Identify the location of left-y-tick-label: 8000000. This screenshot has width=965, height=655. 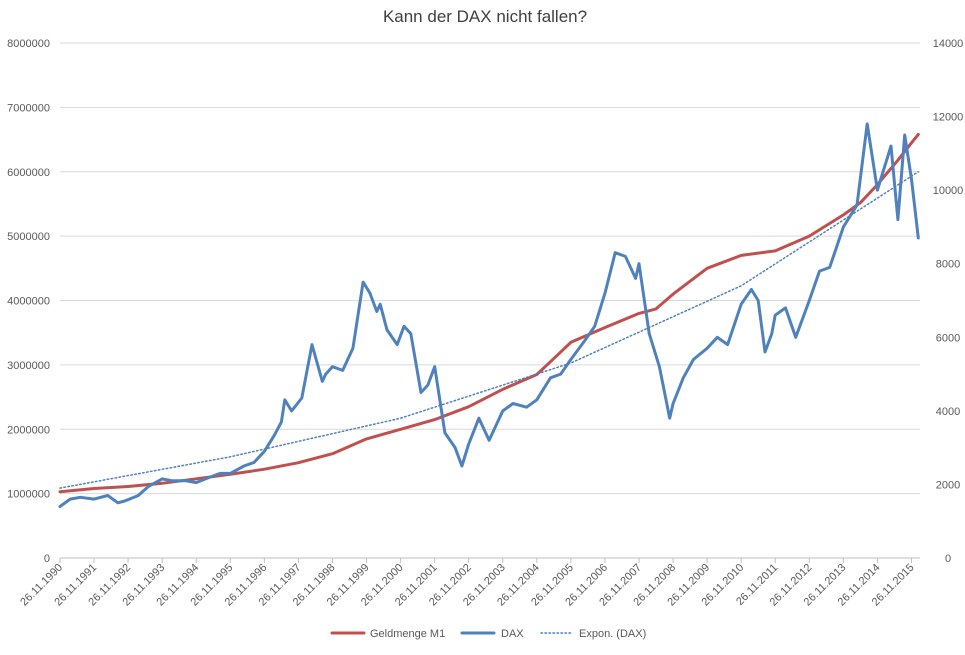
(28, 44).